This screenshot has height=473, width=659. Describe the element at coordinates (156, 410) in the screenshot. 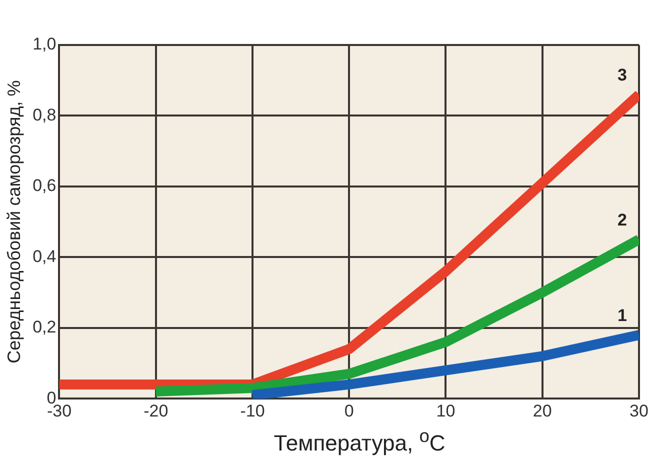

I see `x-tick-label: -20` at that location.